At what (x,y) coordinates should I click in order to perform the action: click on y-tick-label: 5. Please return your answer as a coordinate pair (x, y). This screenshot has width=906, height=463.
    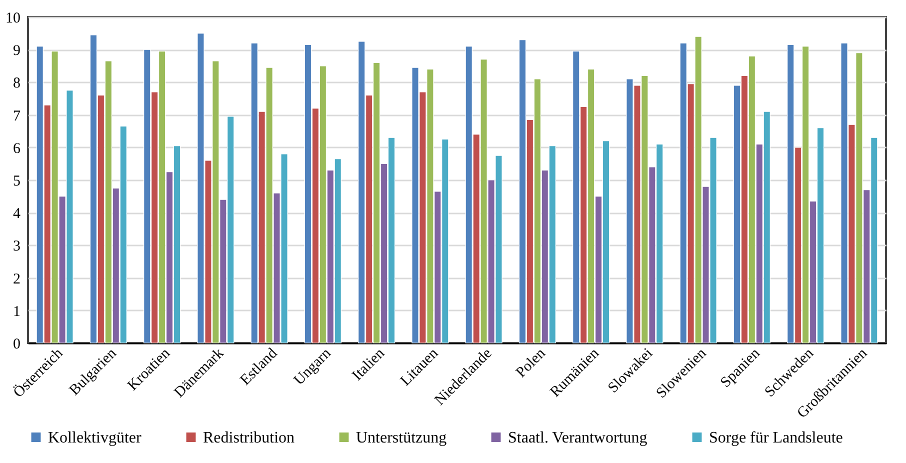
    Looking at the image, I should click on (16, 182).